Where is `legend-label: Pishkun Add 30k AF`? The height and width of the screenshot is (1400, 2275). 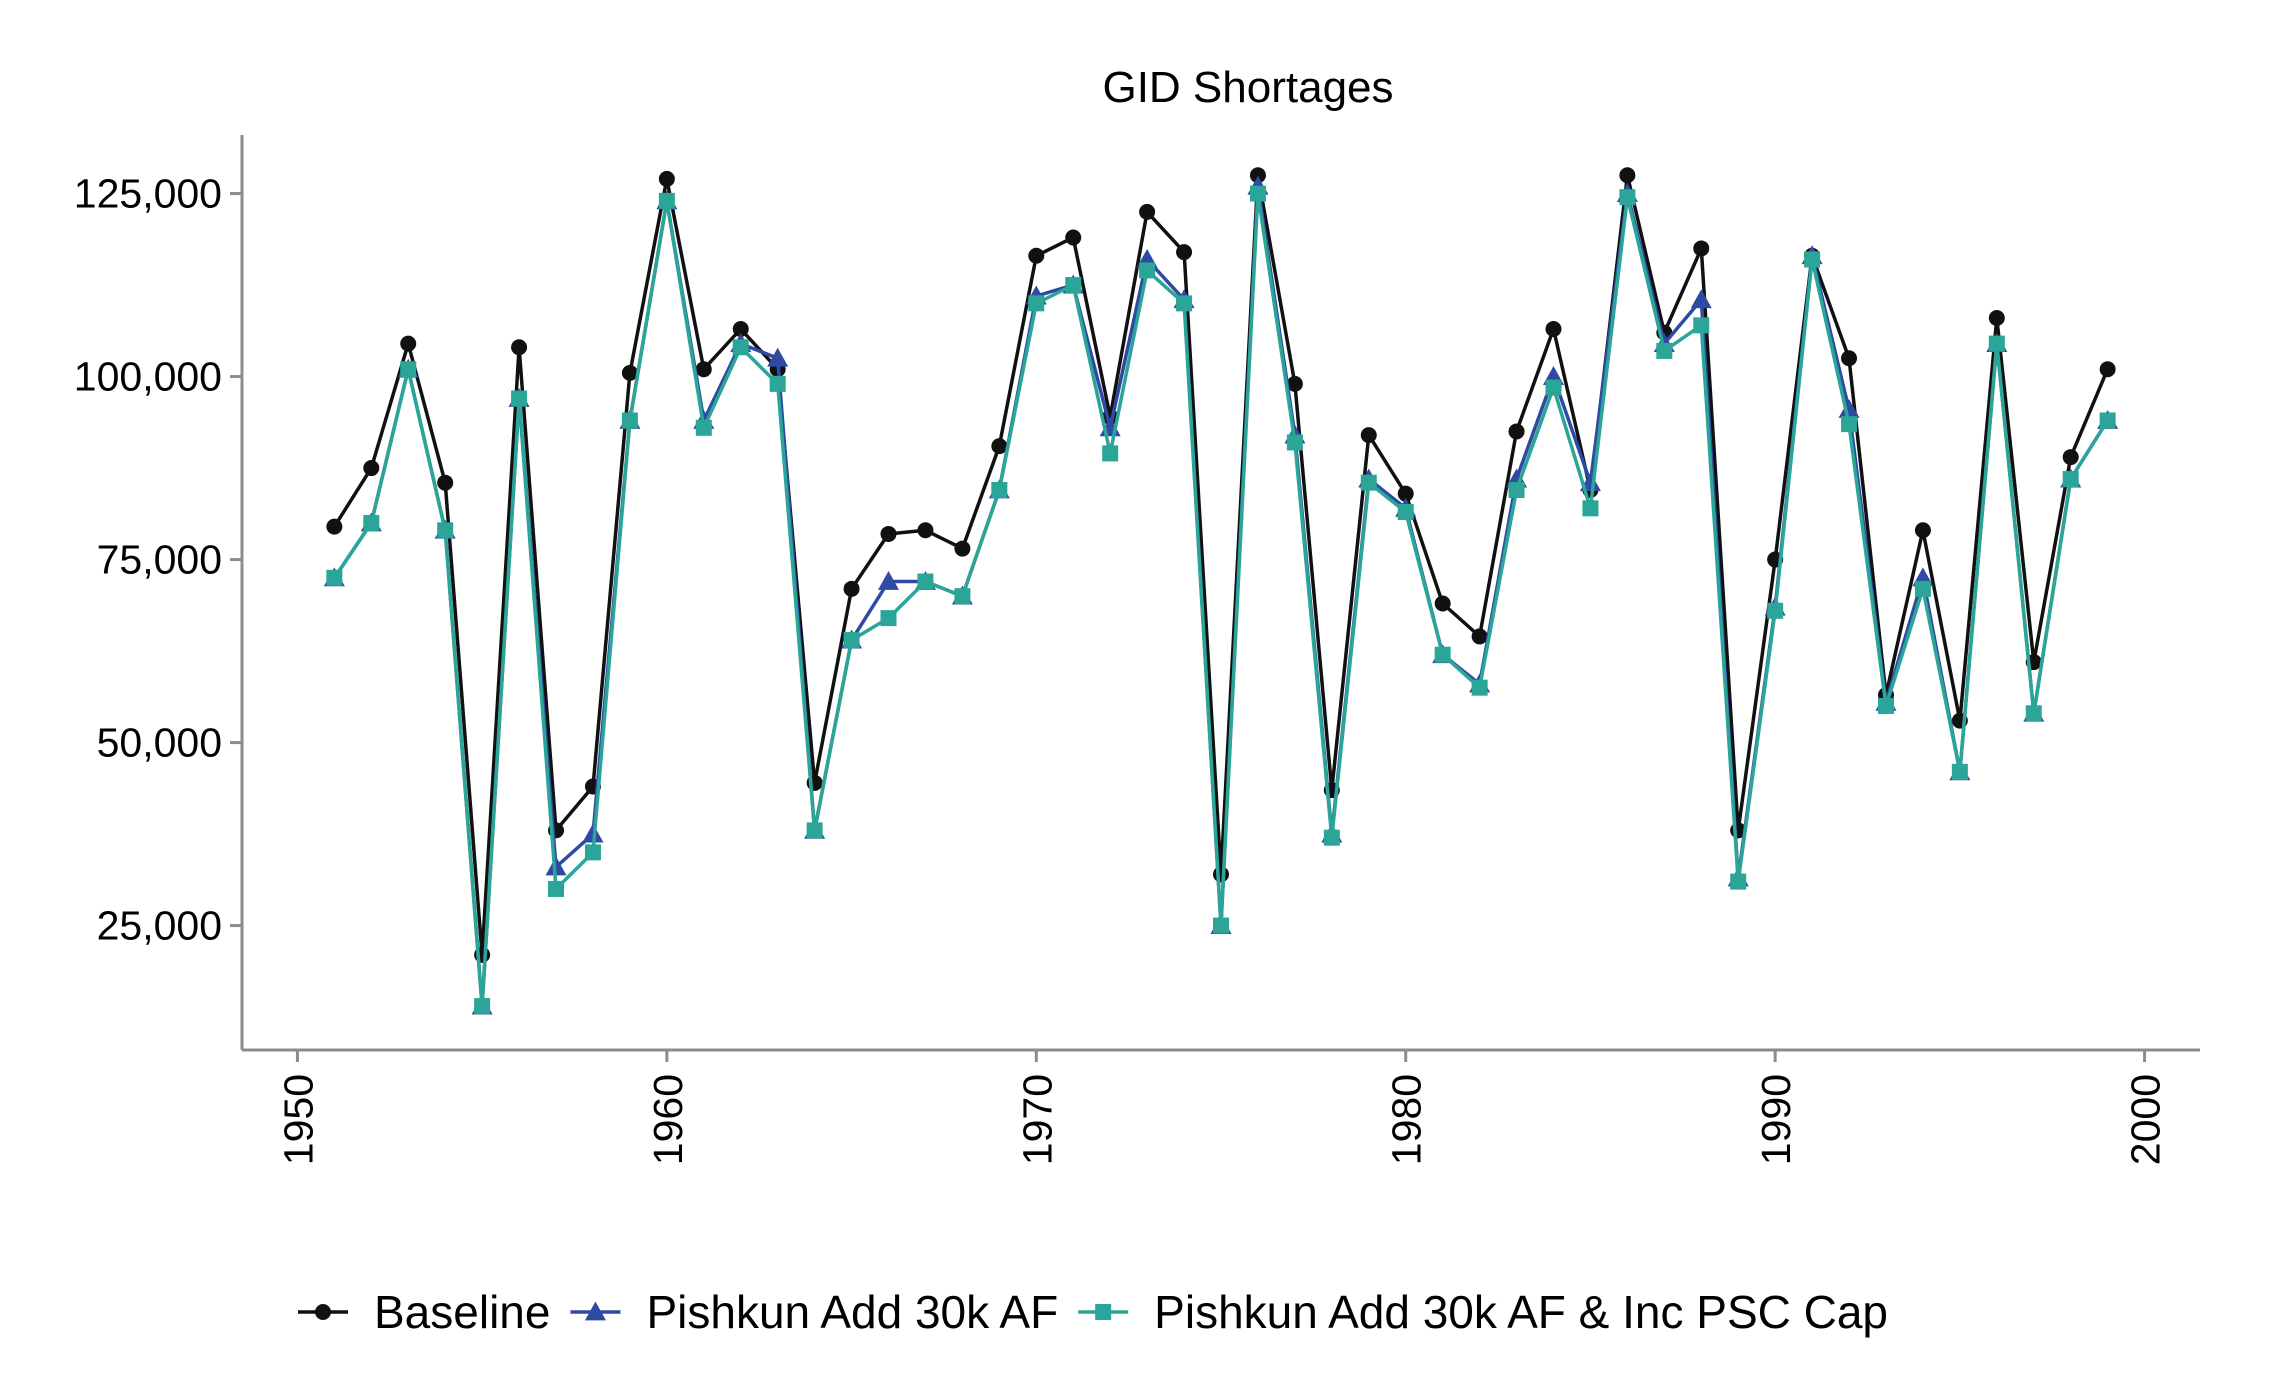 legend-label: Pishkun Add 30k AF is located at coordinates (852, 1312).